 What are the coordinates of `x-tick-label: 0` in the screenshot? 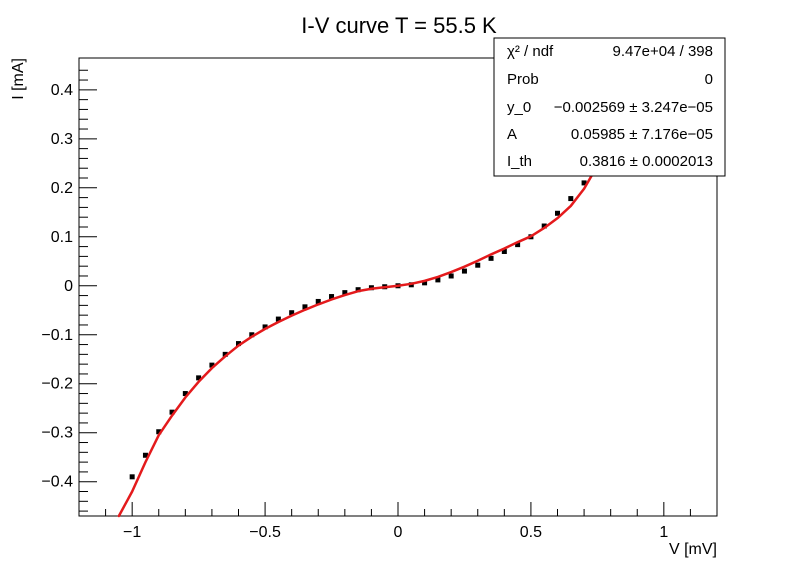 It's located at (398, 532).